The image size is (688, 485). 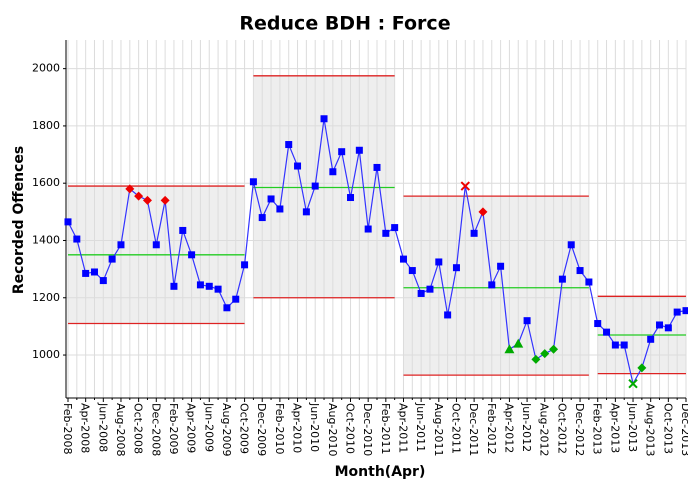 I want to click on y-tick-label: 1800, so click(x=46, y=125).